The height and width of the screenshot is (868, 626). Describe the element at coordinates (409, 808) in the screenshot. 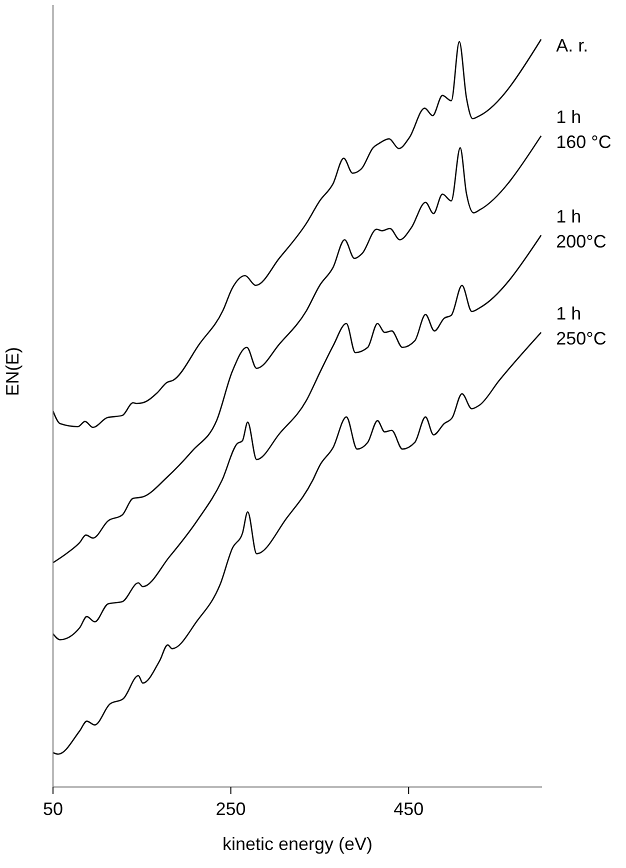

I see `x-tick-label: 450` at that location.